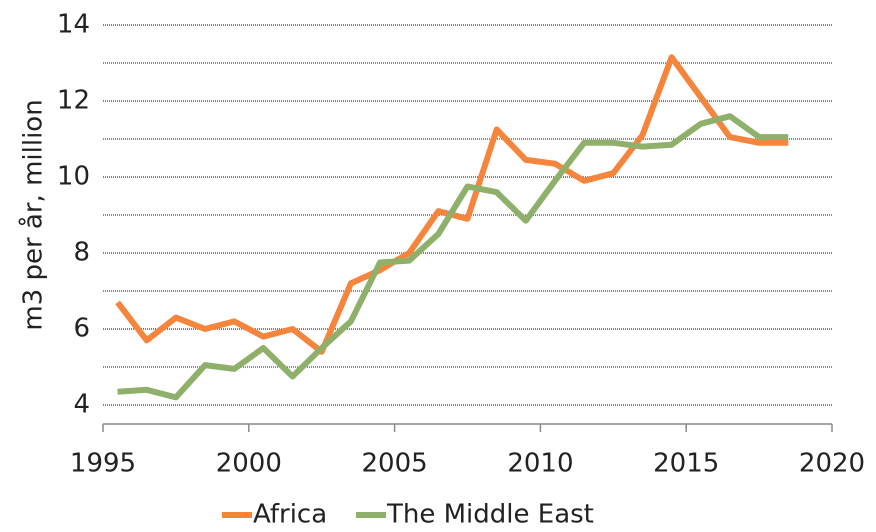 The width and height of the screenshot is (876, 532). I want to click on legend-label: Africa, so click(290, 515).